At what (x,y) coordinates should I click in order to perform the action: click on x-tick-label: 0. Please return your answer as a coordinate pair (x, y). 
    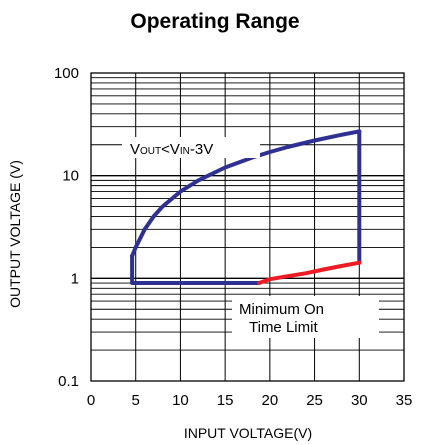
    Looking at the image, I should click on (91, 400).